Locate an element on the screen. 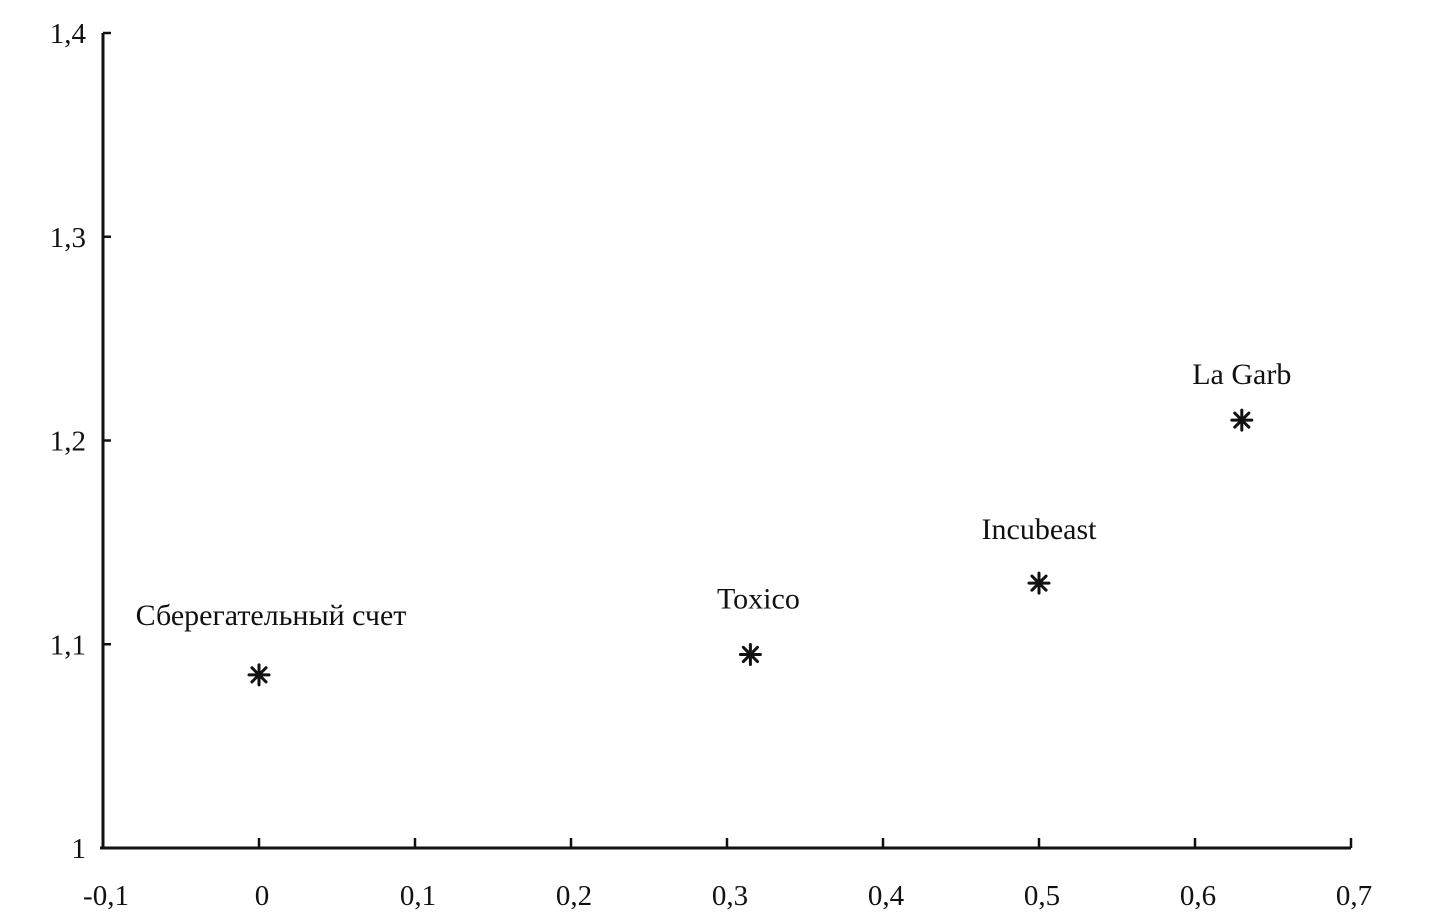 This screenshot has height=916, width=1435. data-point-label: Сберегательный счет is located at coordinates (271, 615).